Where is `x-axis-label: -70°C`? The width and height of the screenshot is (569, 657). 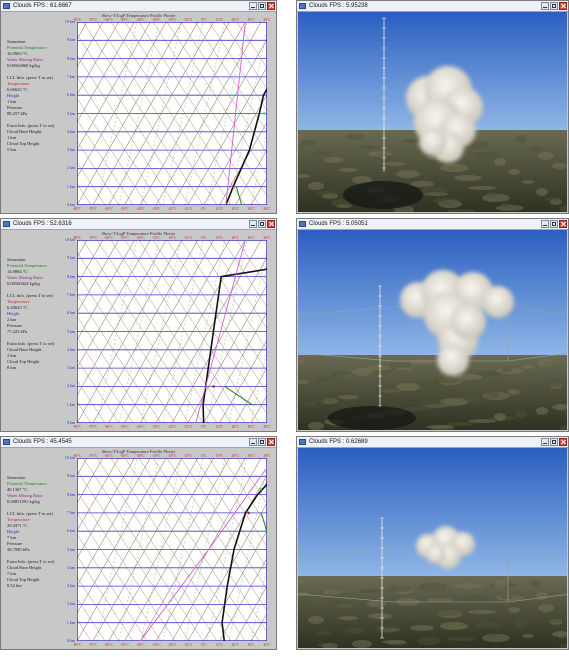 x-axis-label: -70°C is located at coordinates (93, 645).